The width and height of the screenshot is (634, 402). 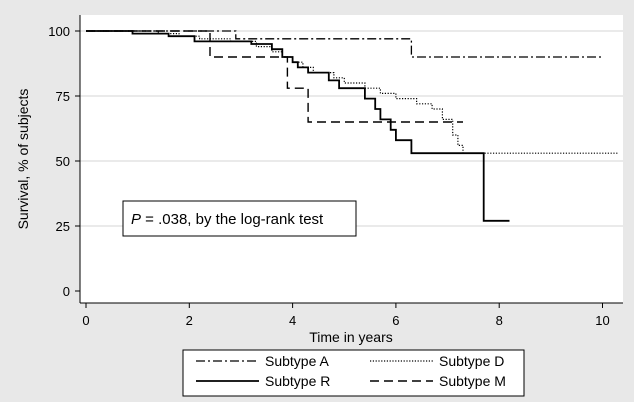 I want to click on y-tick-label-100: 100, so click(x=59, y=31).